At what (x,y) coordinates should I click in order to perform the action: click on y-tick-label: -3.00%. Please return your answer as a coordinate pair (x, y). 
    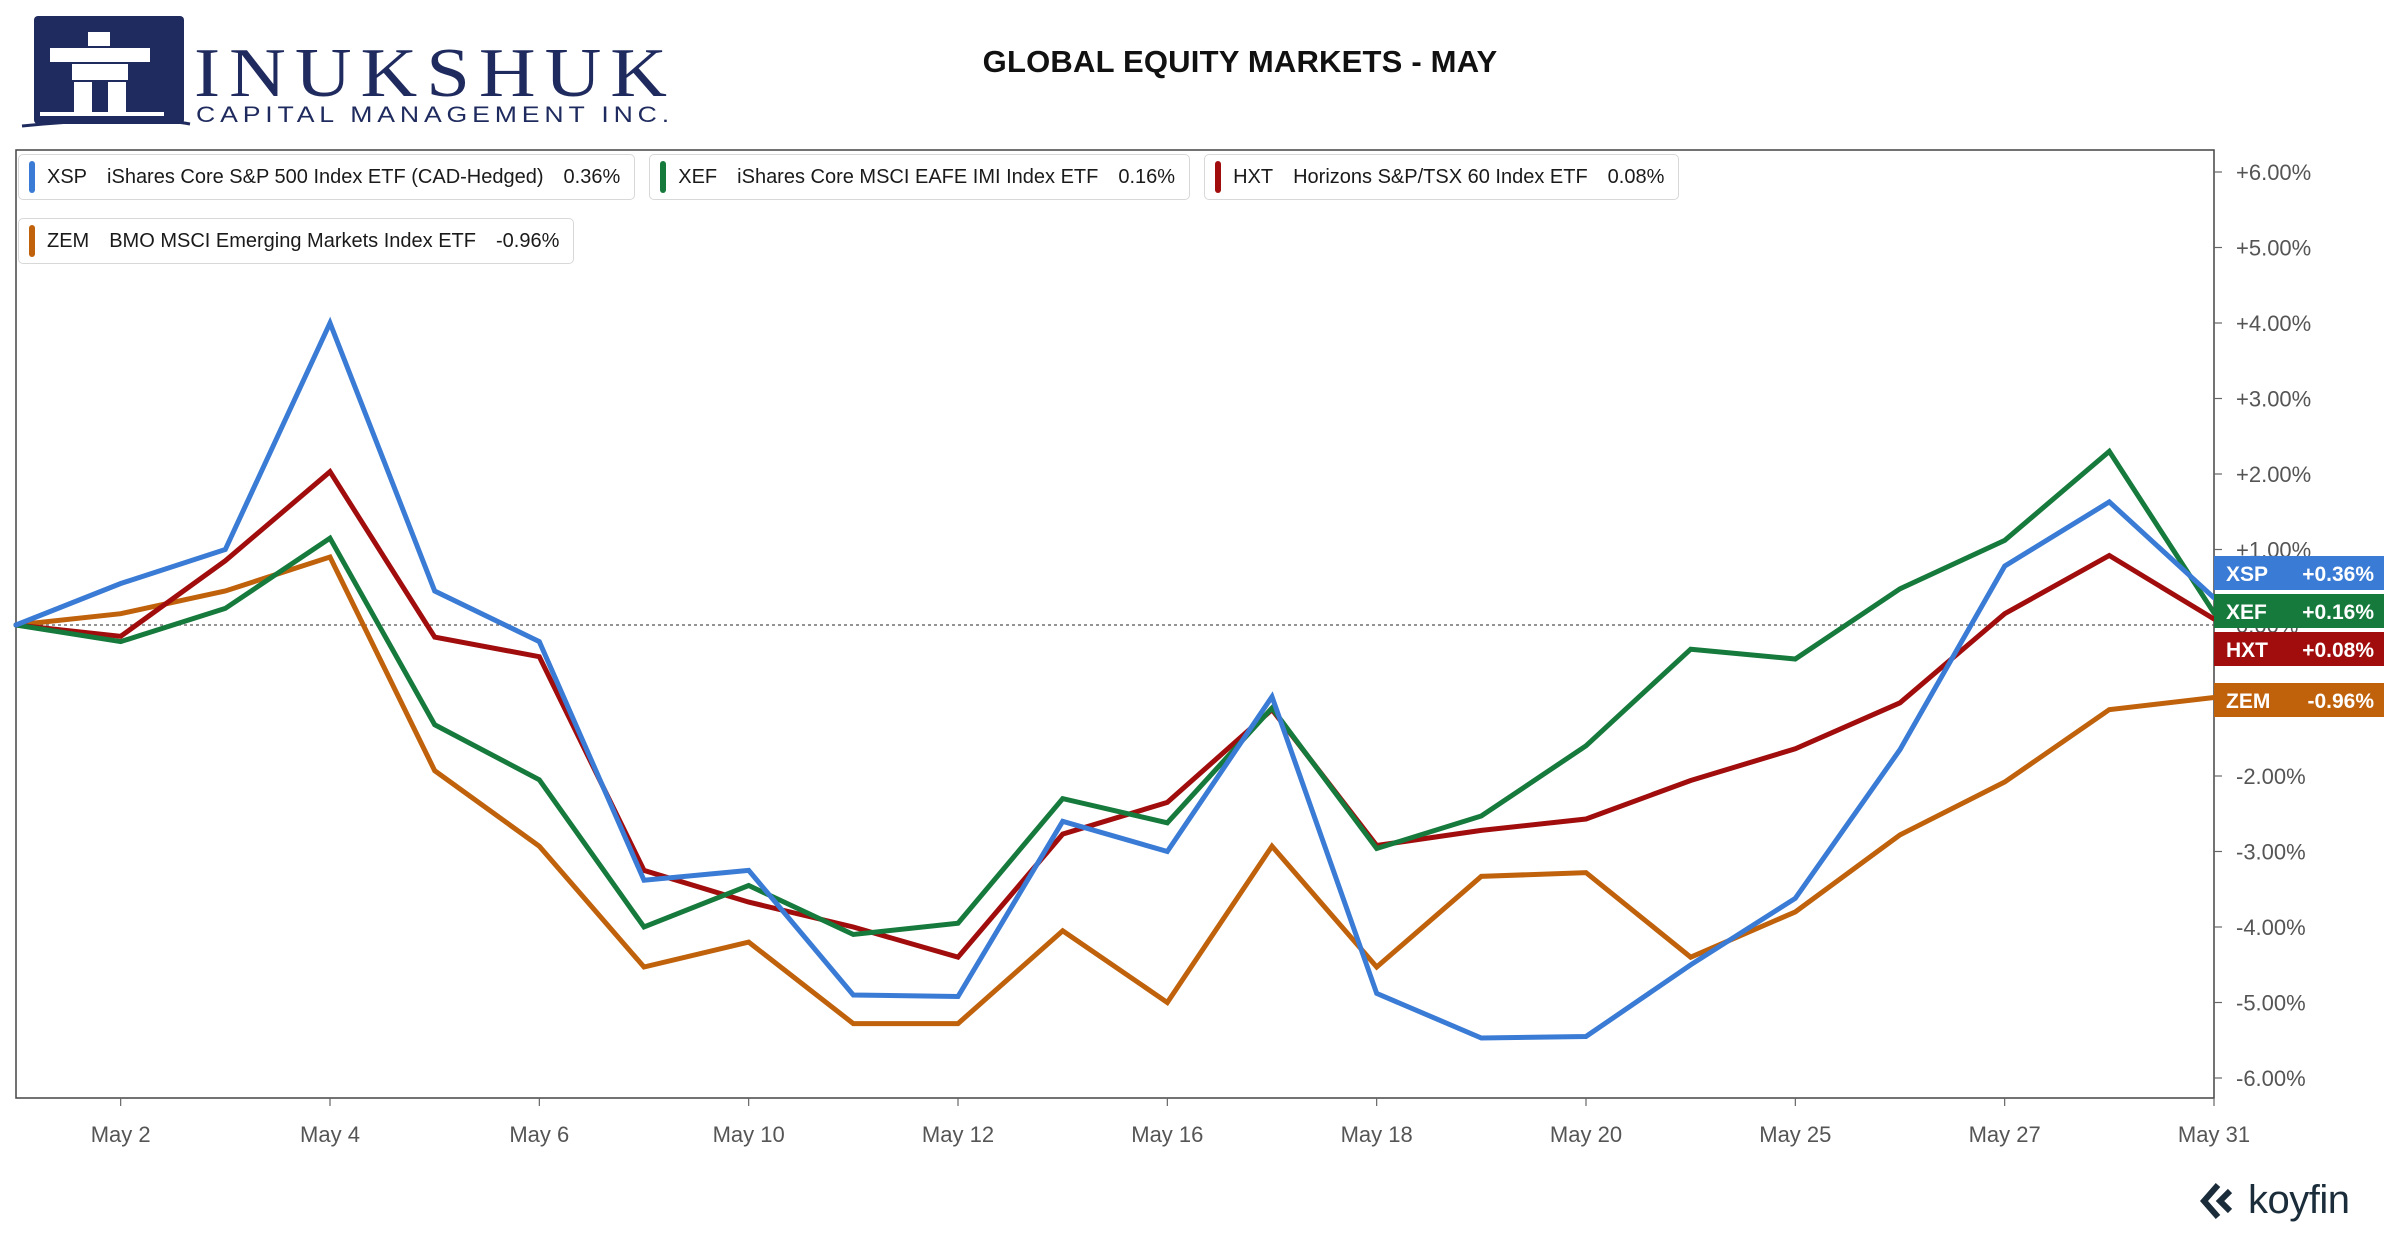
    Looking at the image, I should click on (2271, 852).